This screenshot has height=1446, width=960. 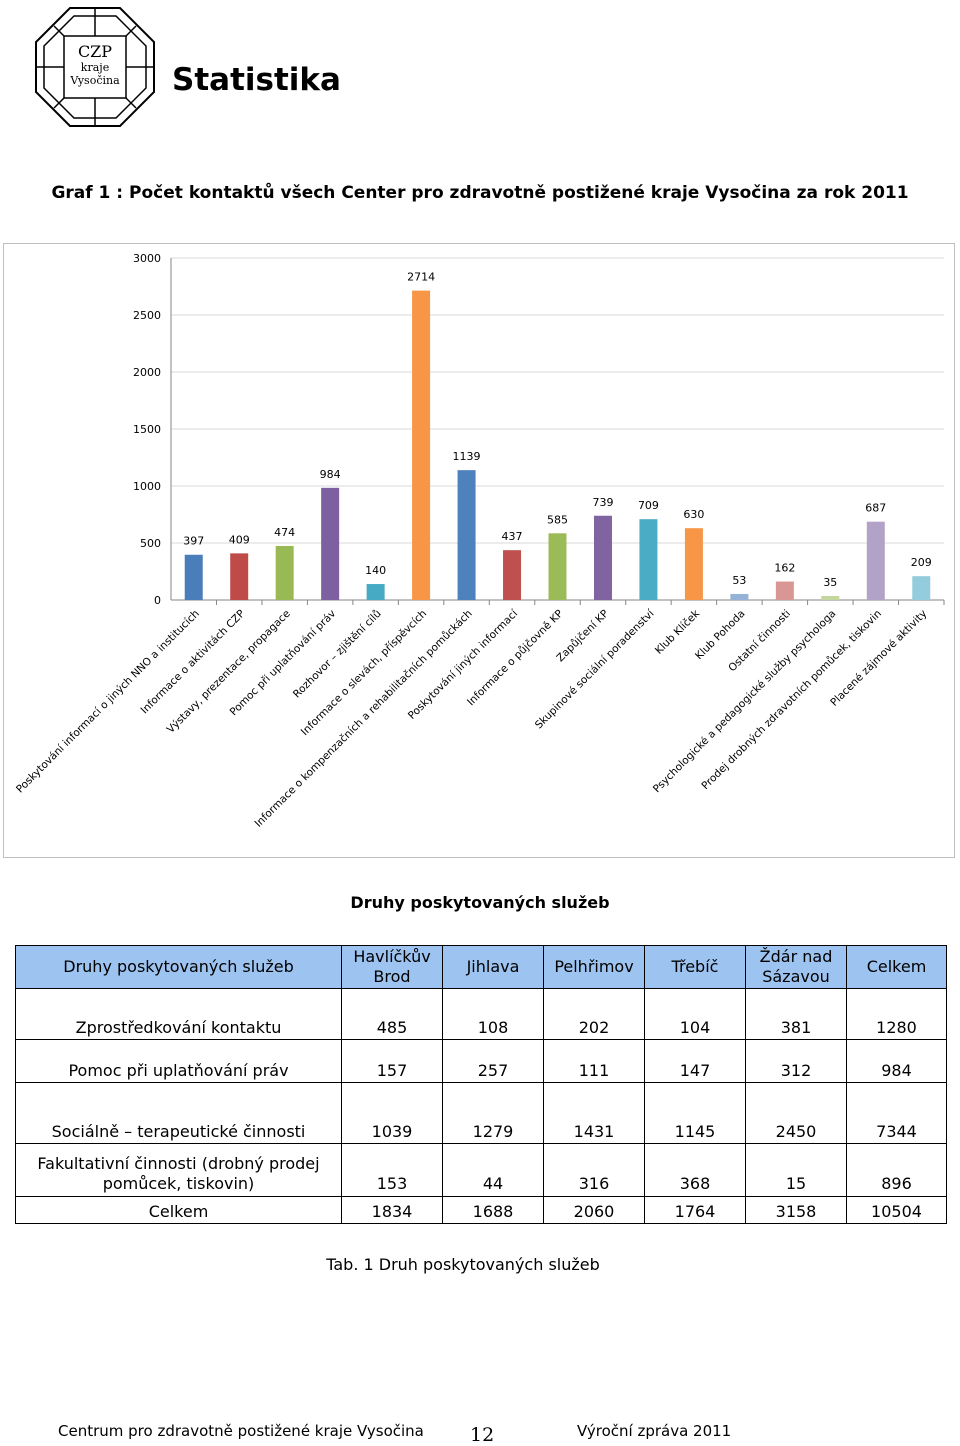 I want to click on table-cell: 7344, so click(x=896, y=1113).